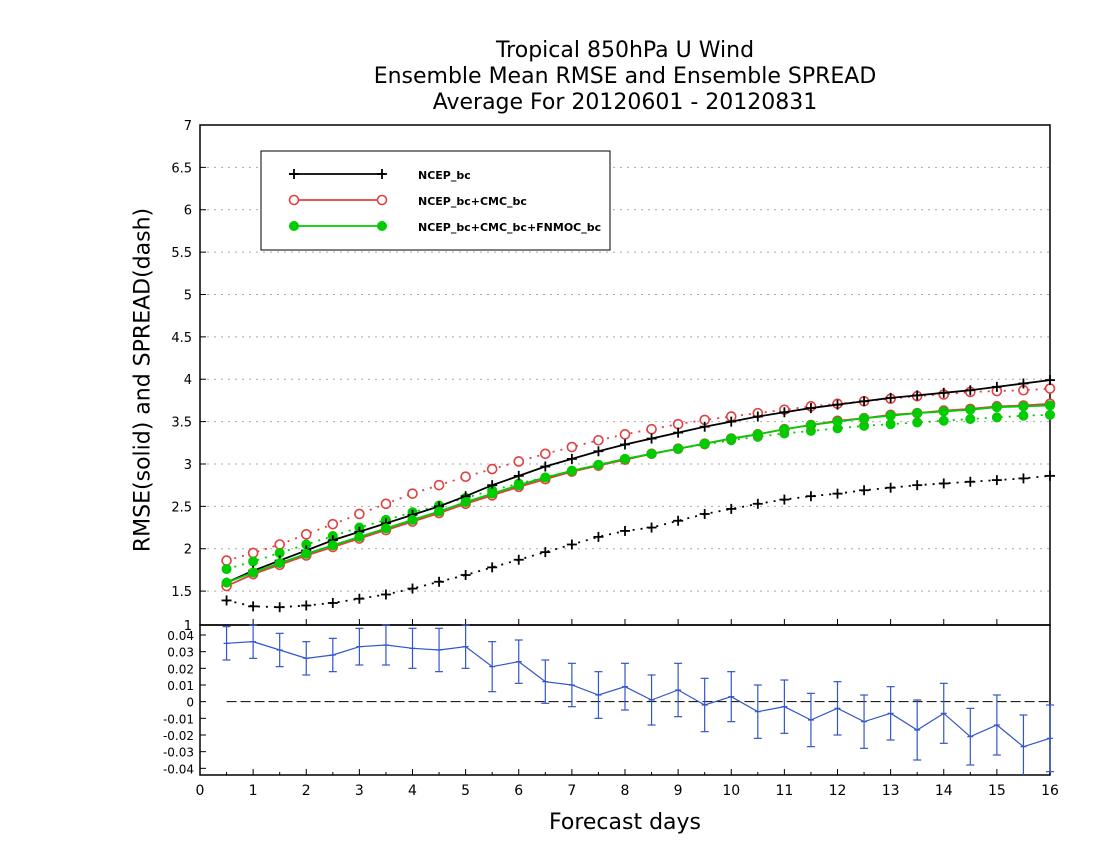 Image resolution: width=1100 pixels, height=850 pixels. I want to click on diff-top-tick-label: 1, so click(188, 626).